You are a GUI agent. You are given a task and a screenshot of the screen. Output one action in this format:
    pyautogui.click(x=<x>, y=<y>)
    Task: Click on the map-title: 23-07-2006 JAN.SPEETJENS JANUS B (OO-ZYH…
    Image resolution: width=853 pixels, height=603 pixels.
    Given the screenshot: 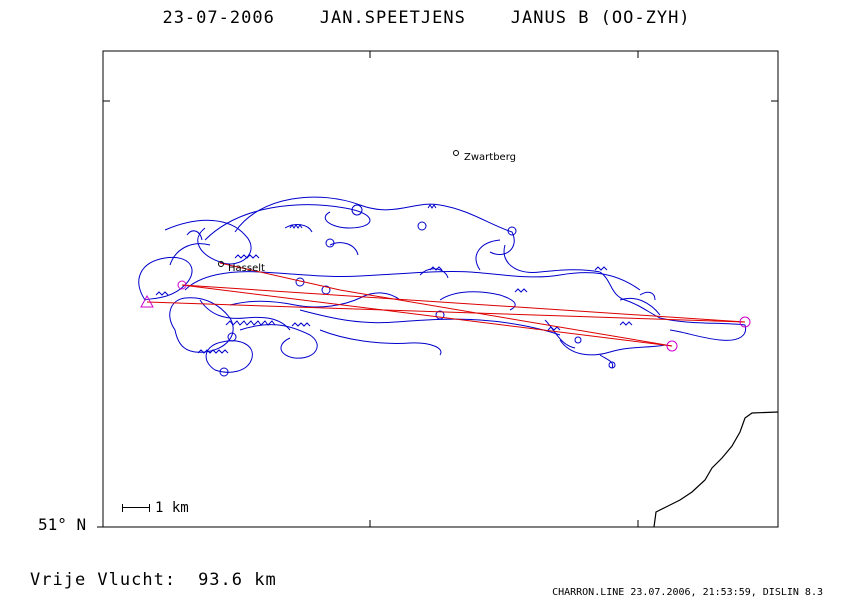 What is the action you would take?
    pyautogui.click(x=426, y=18)
    